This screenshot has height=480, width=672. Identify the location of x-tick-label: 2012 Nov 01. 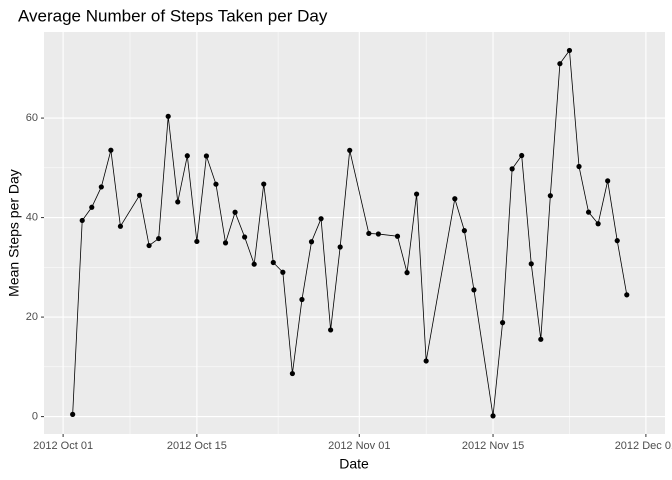
(359, 446).